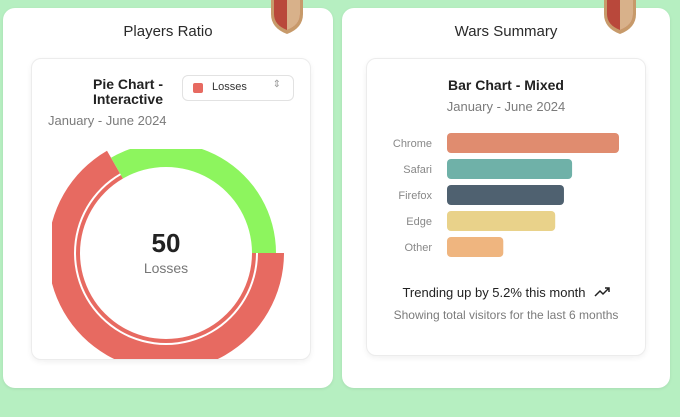  I want to click on bar-chart: Chrome Safari Firefox Edge Other, so click(506, 195).